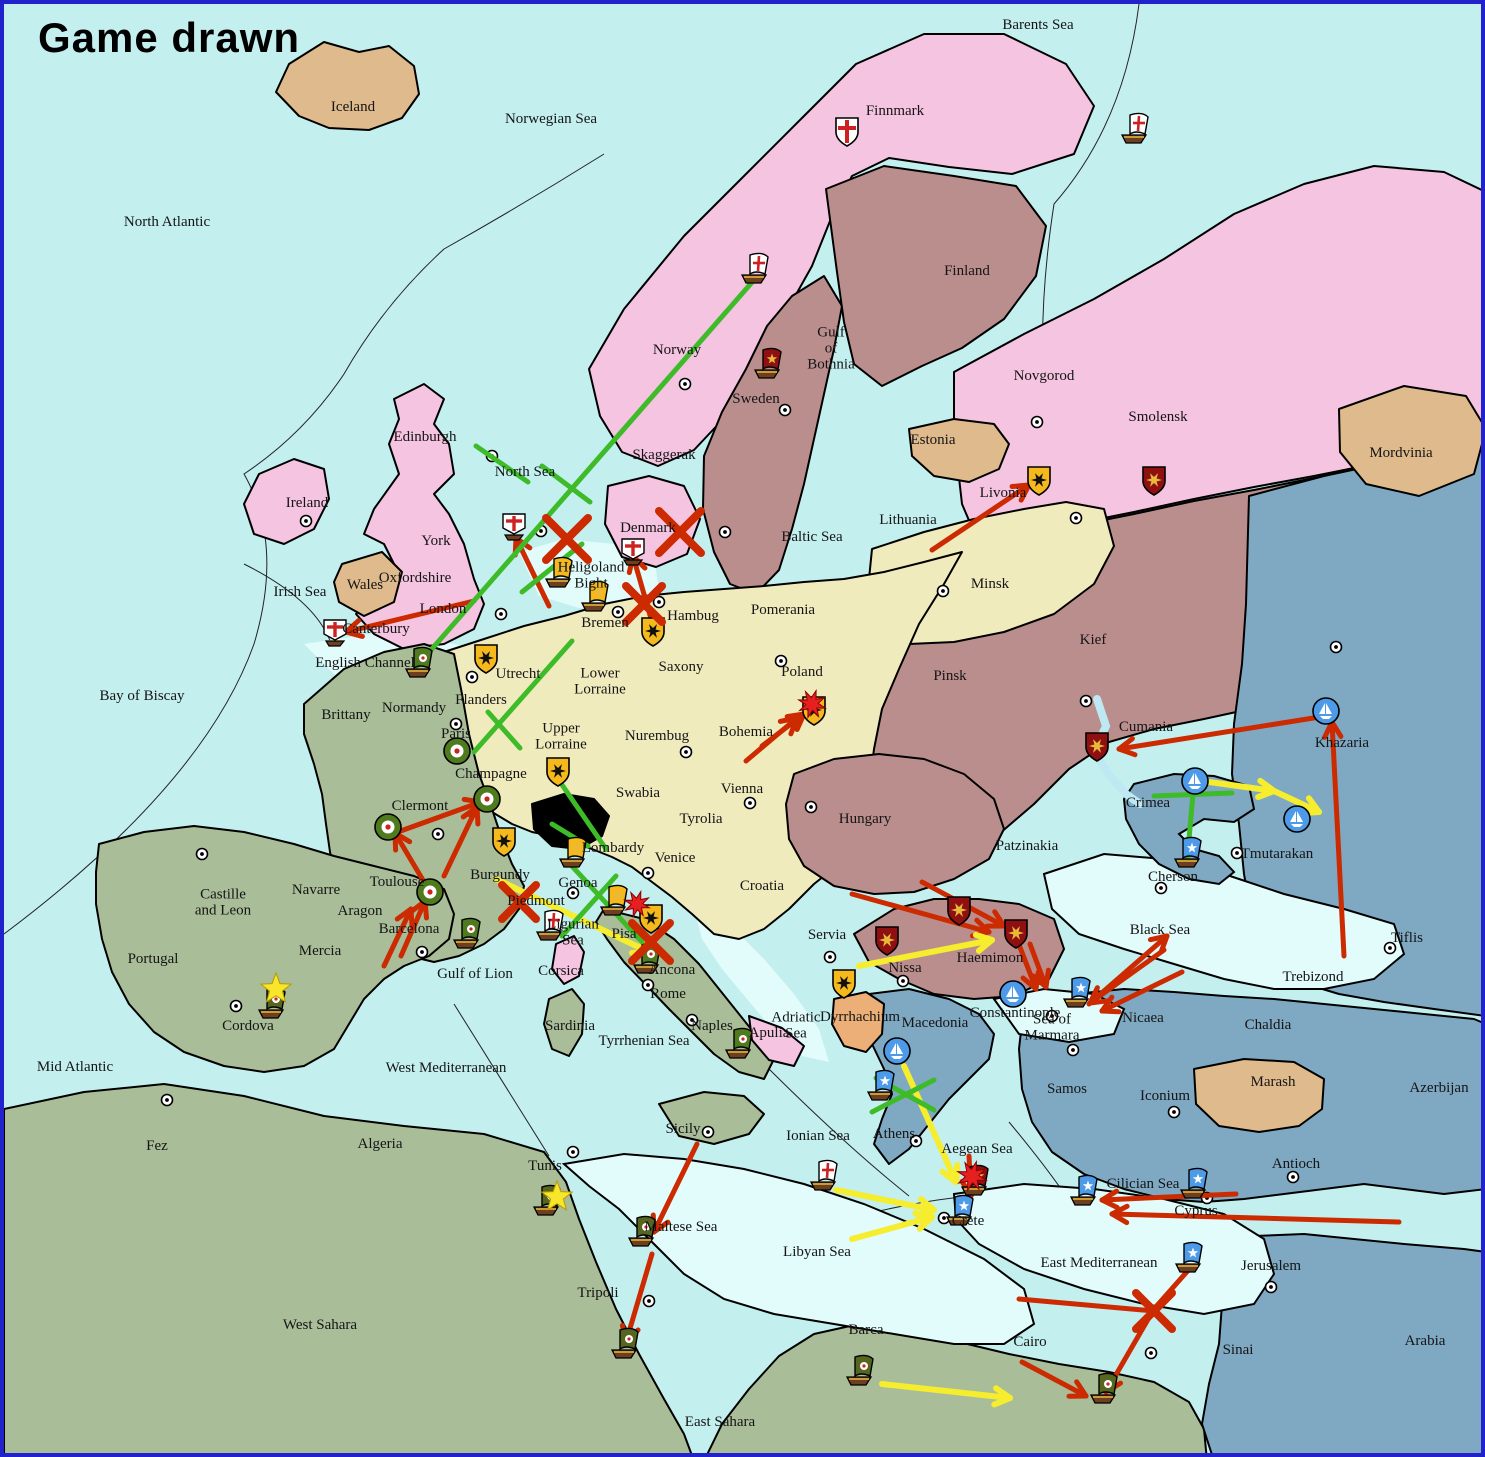 The image size is (1485, 1457). Describe the element at coordinates (776, 1041) in the screenshot. I see `region-apulia` at that location.